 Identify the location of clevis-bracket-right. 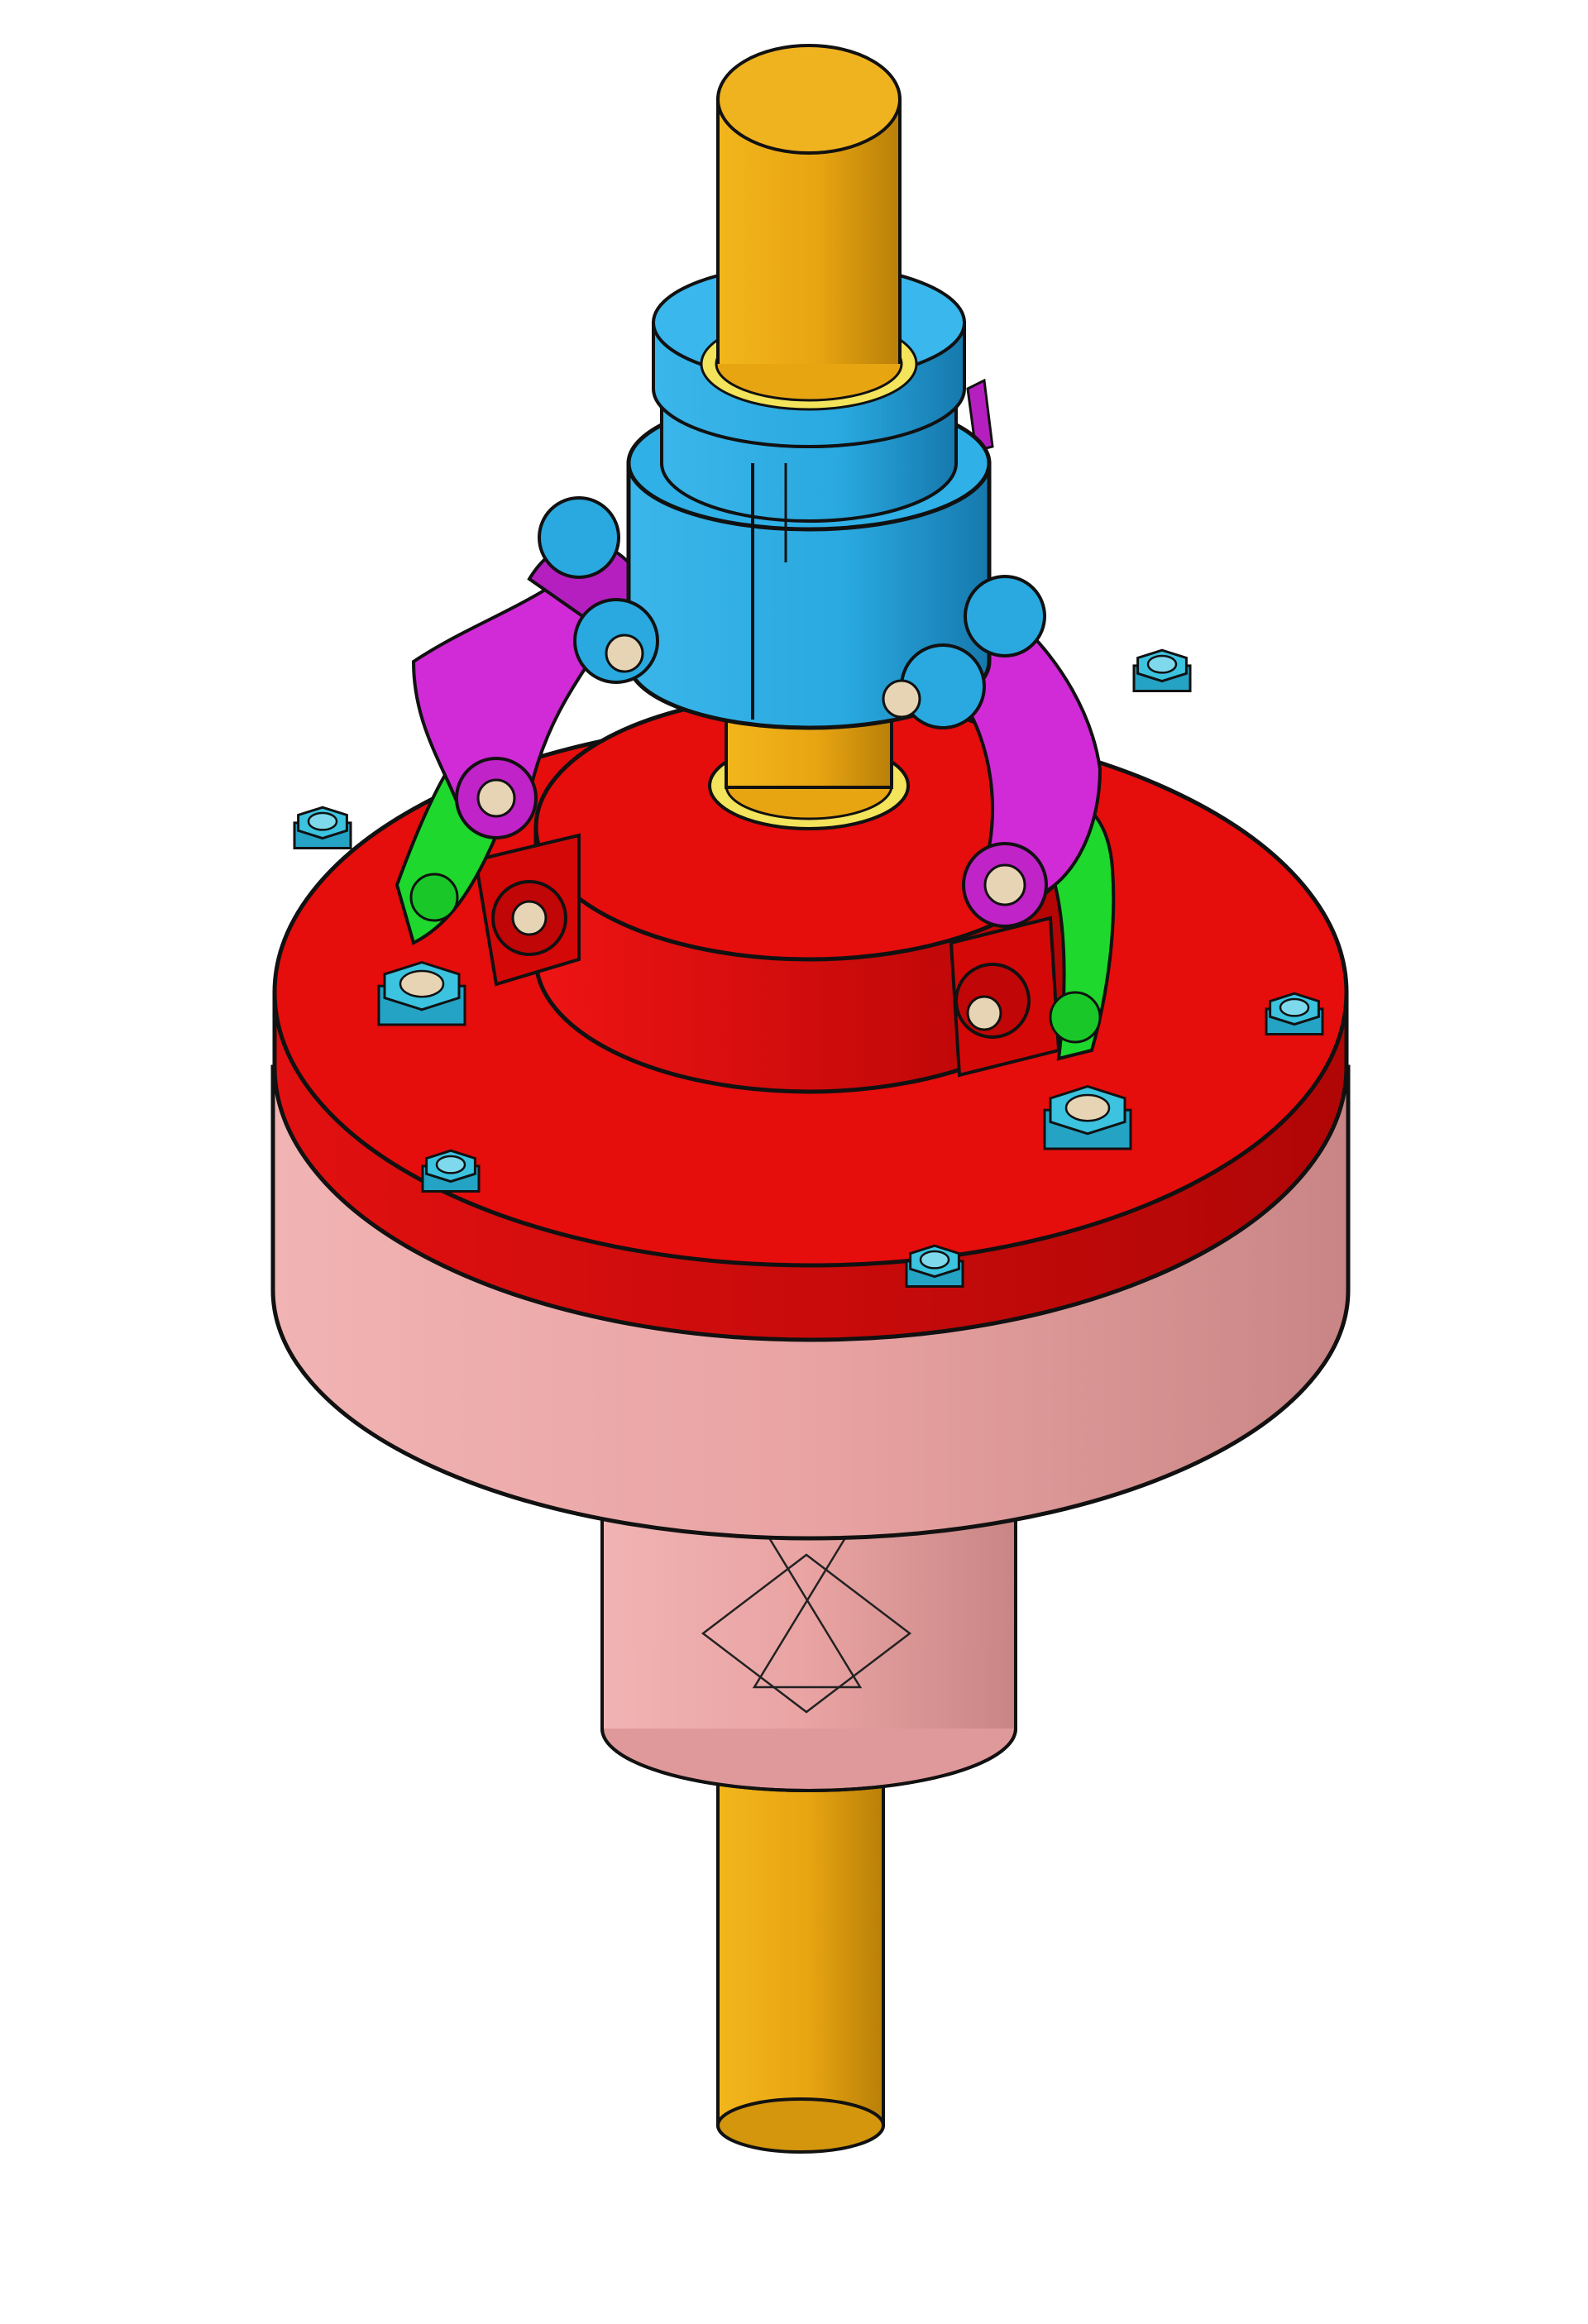
(1005, 997).